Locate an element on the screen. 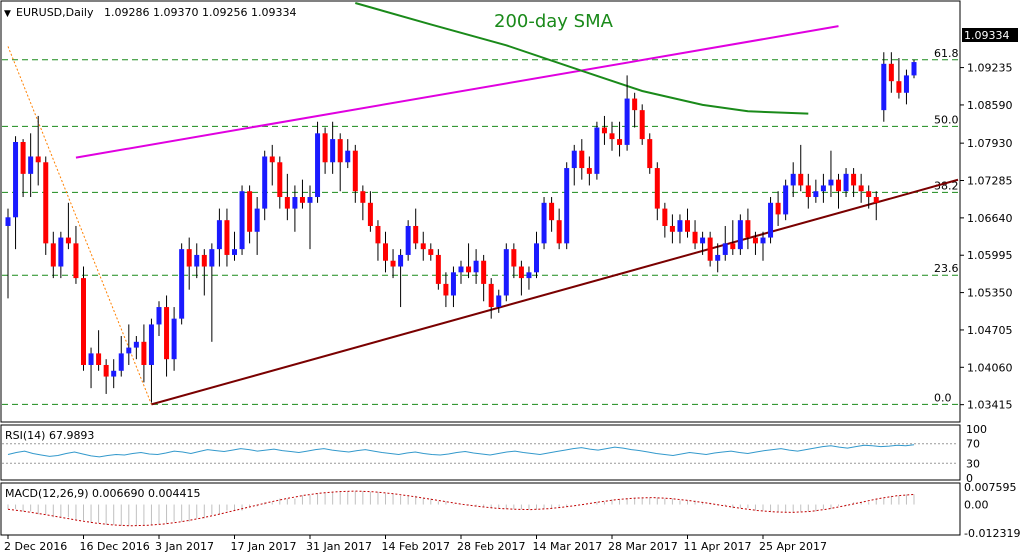 Image resolution: width=1020 pixels, height=556 pixels. fib-level-label: 50.0 is located at coordinates (946, 119).